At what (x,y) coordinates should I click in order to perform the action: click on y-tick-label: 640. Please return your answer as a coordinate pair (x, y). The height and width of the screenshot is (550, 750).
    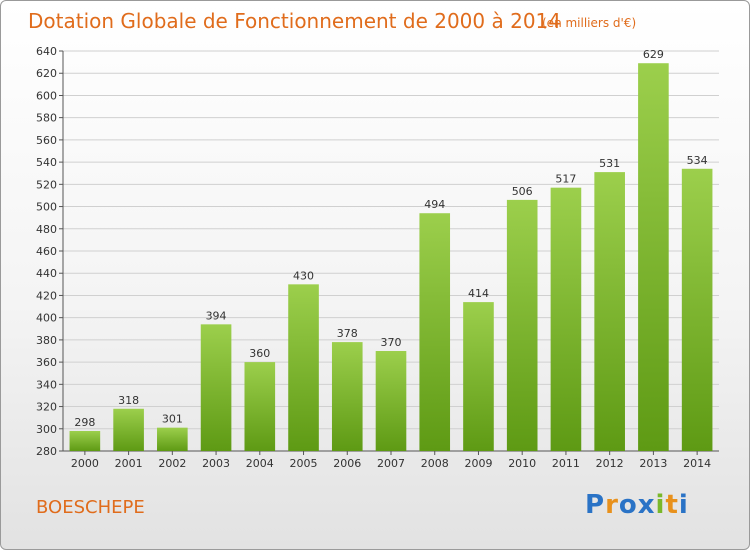
    Looking at the image, I should click on (46, 51).